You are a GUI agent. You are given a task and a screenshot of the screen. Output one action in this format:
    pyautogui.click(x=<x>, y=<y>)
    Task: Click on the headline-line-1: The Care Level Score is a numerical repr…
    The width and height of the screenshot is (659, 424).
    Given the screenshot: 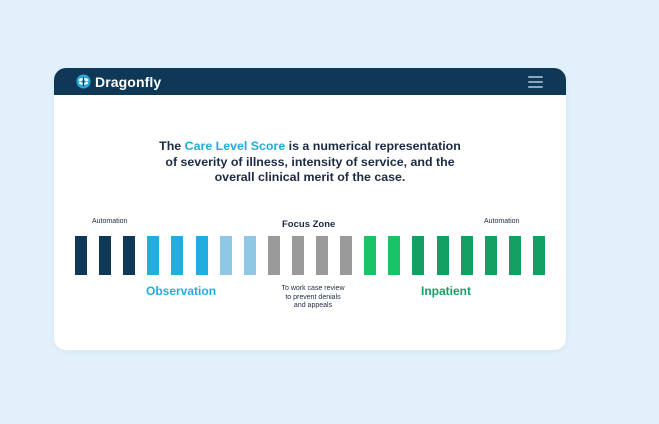 What is the action you would take?
    pyautogui.click(x=310, y=147)
    